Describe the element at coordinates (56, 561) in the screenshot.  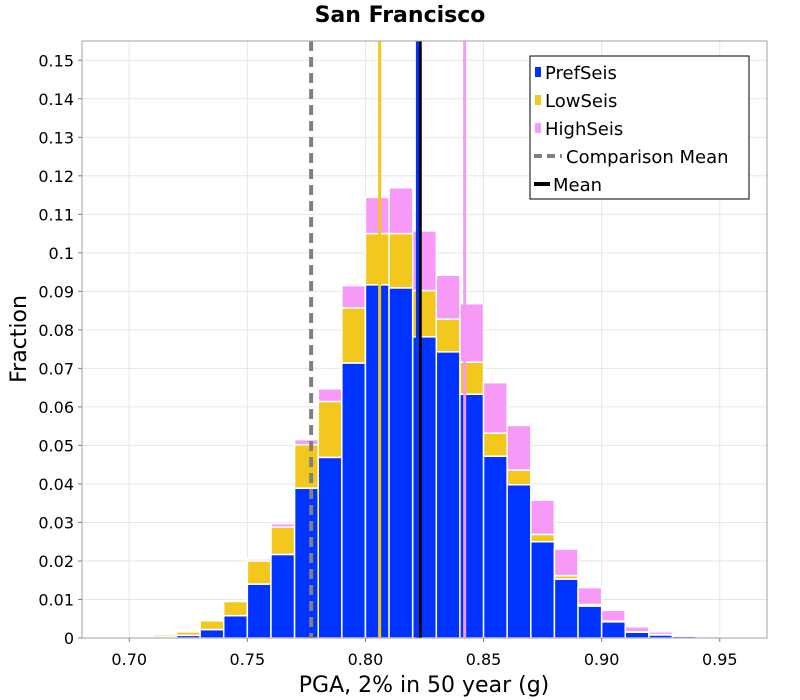
I see `y-tick-label: 0.02` at that location.